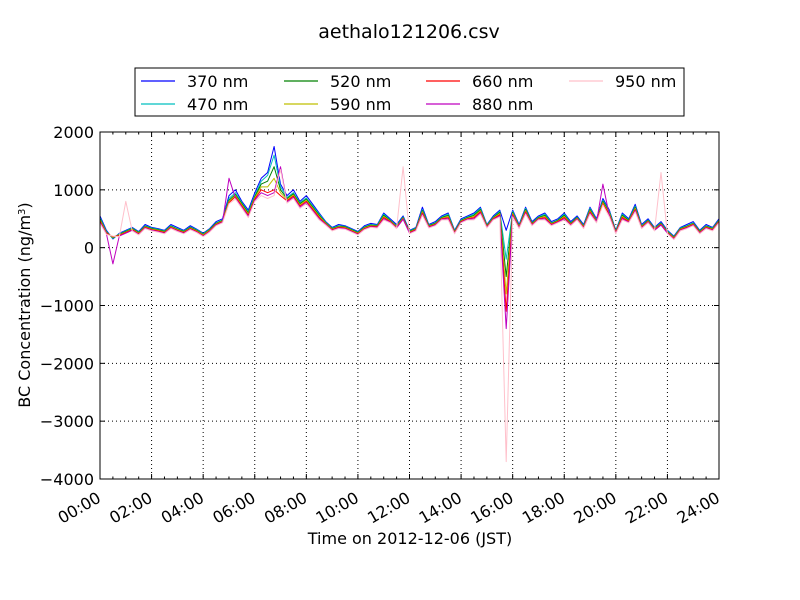 The width and height of the screenshot is (800, 600). I want to click on y-tick-label: −1000, so click(67, 306).